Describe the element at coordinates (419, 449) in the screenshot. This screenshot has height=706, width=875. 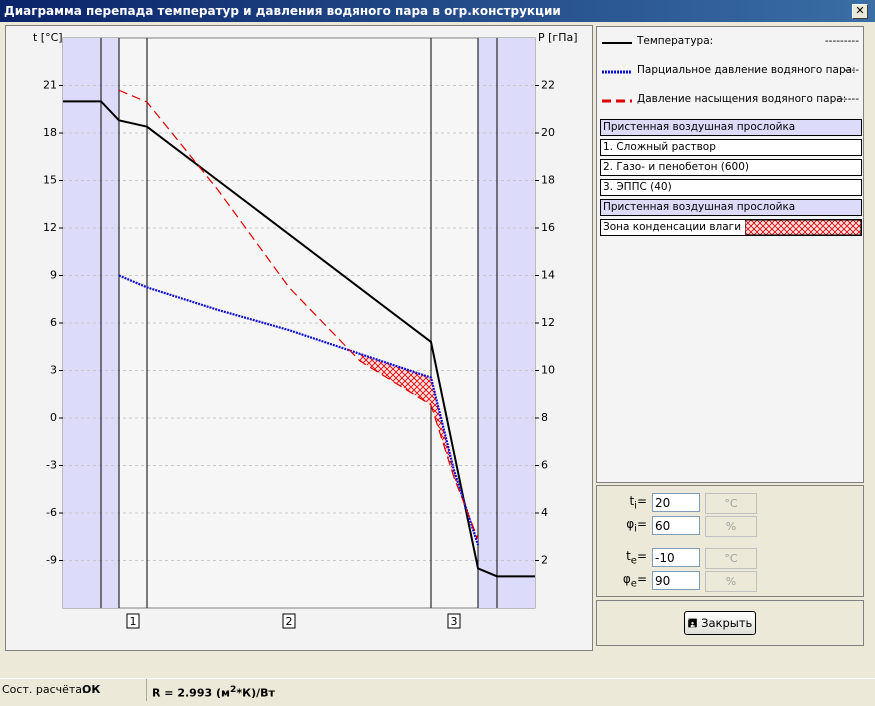
I see `condensation-zone` at that location.